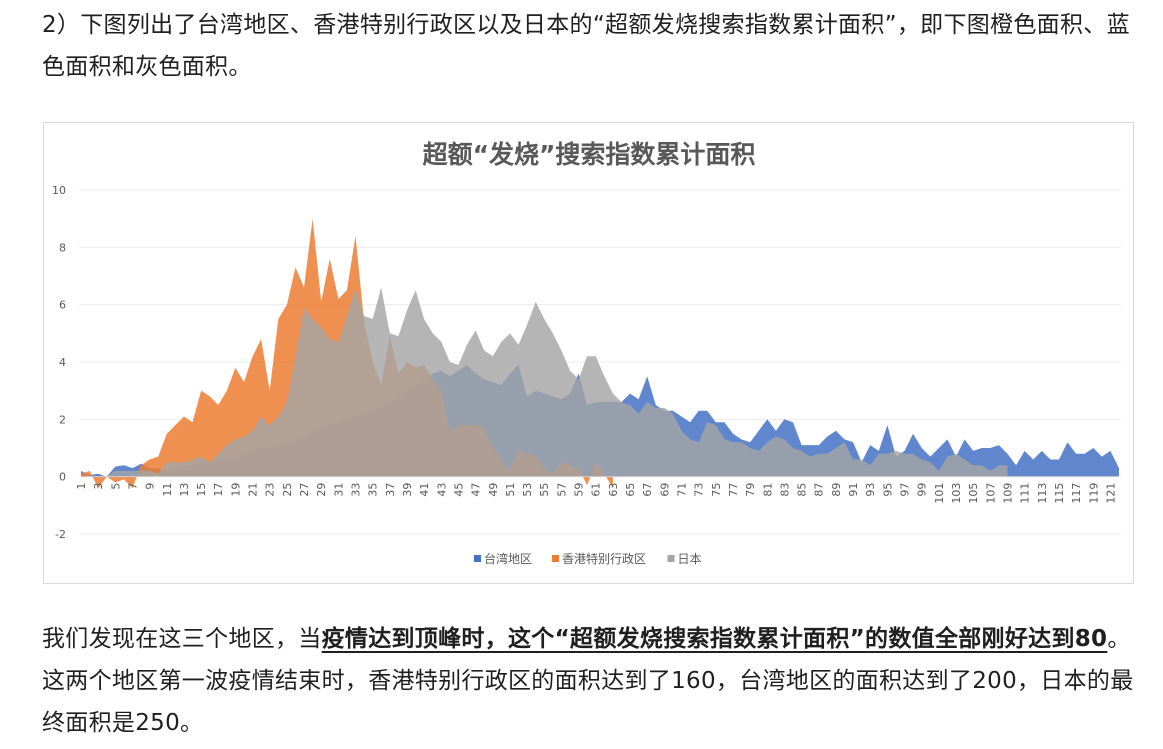 Image resolution: width=1163 pixels, height=749 pixels. I want to click on chart-title: 超额“发烧”搜索指数累计面积, so click(589, 154).